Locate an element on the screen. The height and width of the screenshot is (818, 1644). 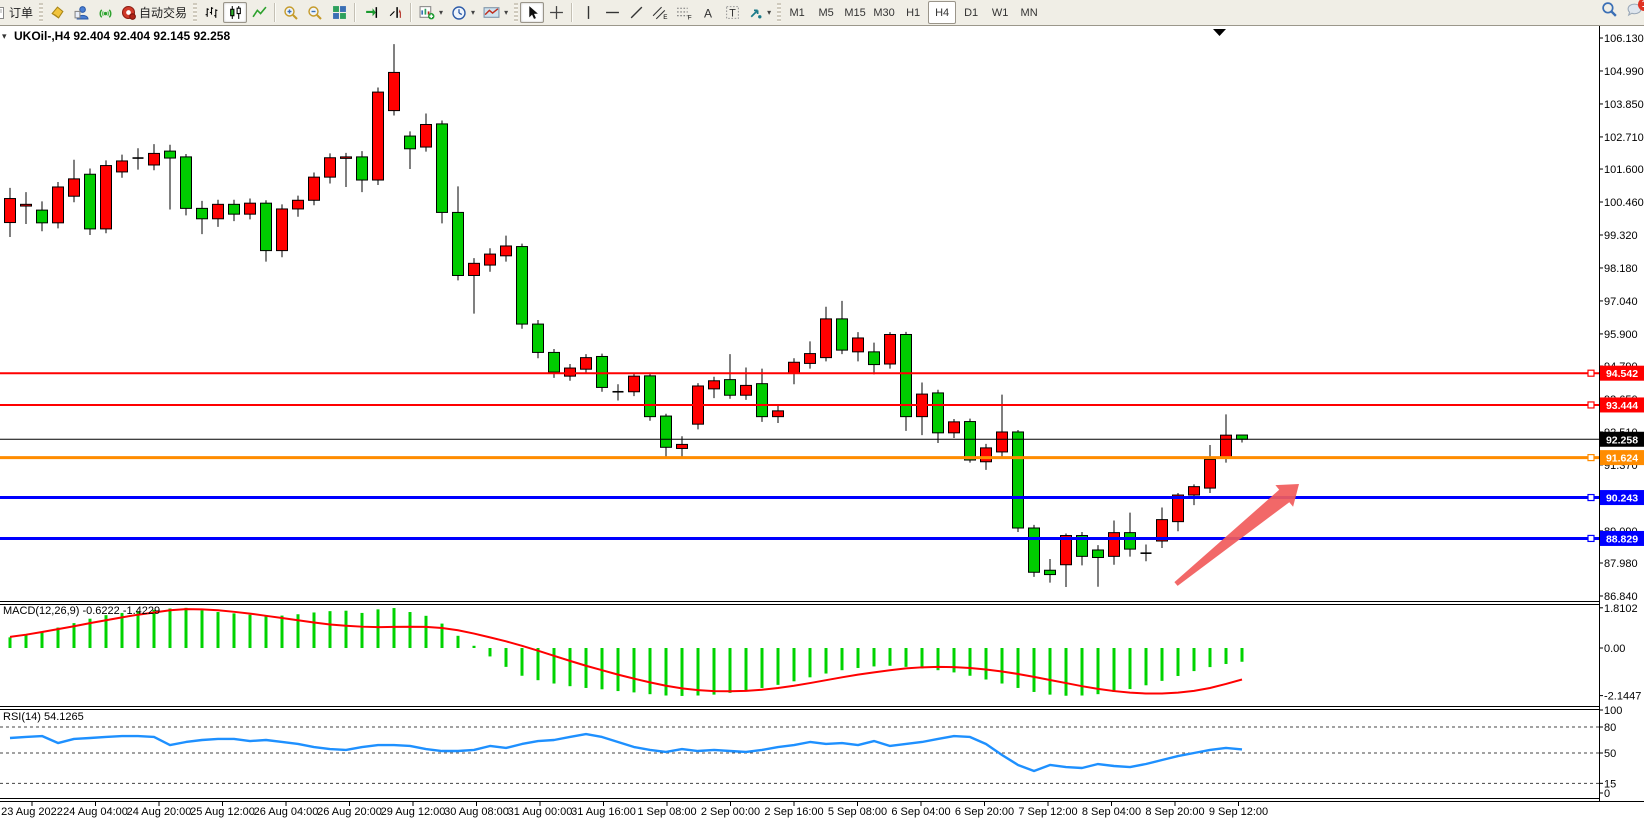
tf-button-MN: MN is located at coordinates (1029, 12).